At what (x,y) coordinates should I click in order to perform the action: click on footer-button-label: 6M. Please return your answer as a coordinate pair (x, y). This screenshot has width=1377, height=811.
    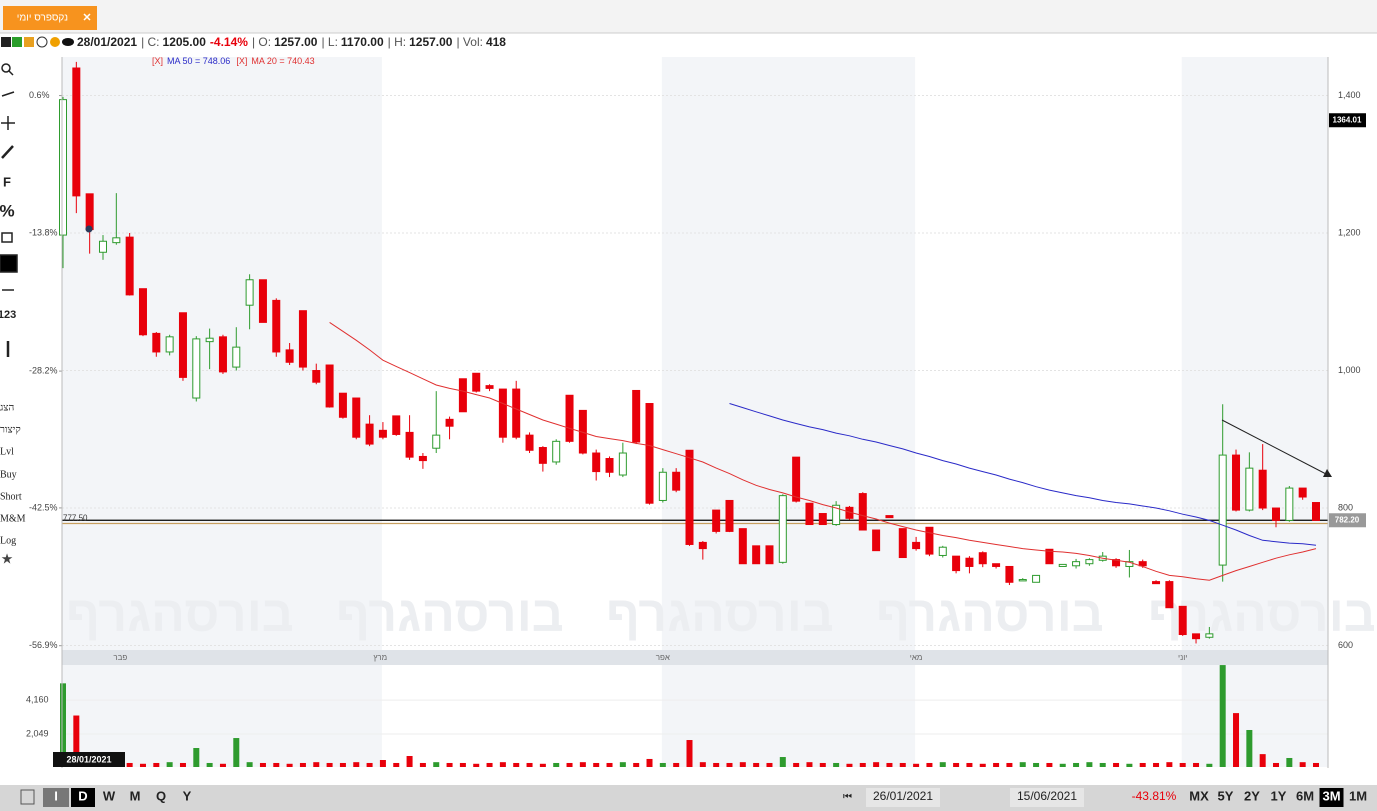
    Looking at the image, I should click on (1305, 795).